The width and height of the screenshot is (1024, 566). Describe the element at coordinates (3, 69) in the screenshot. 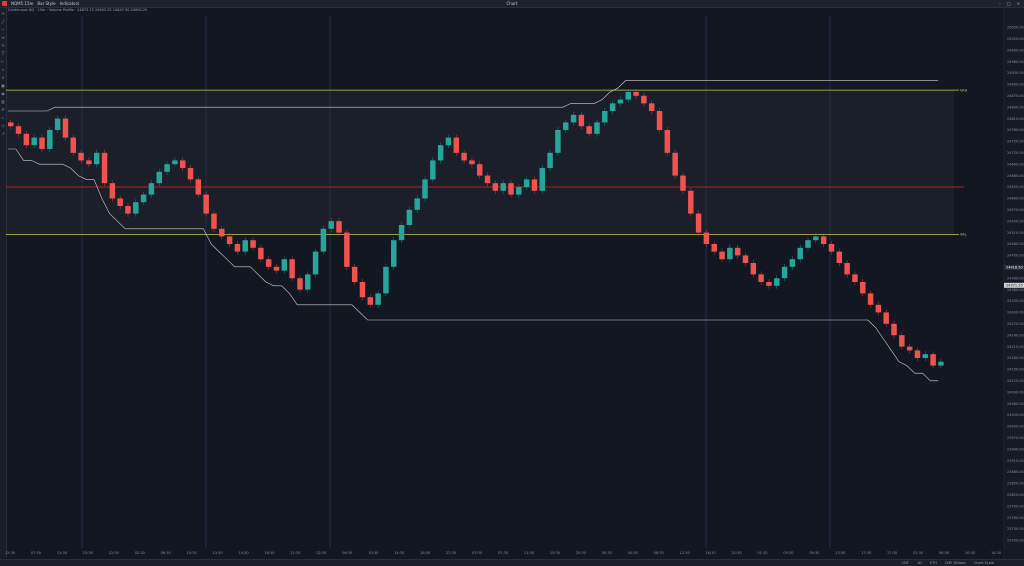

I see `zoom-icon: ⌕` at that location.